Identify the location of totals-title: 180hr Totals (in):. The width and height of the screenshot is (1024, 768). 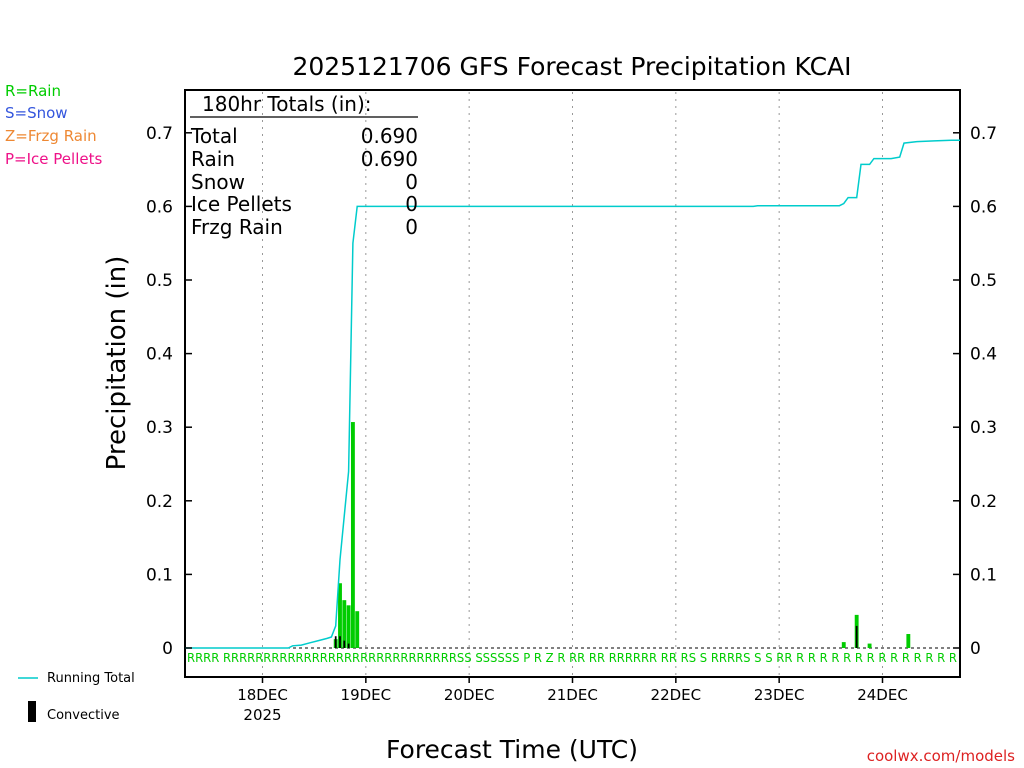
(287, 104).